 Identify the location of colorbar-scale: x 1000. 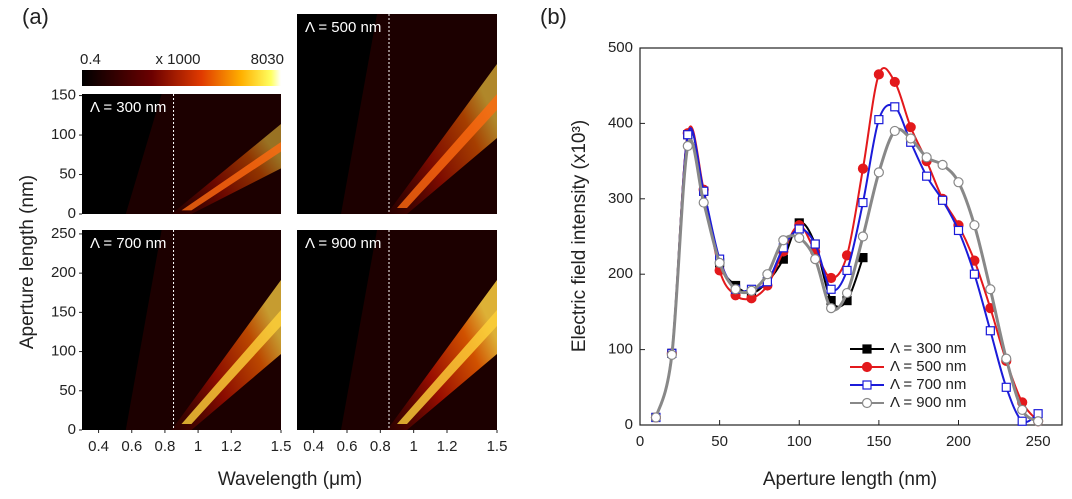
(177, 59).